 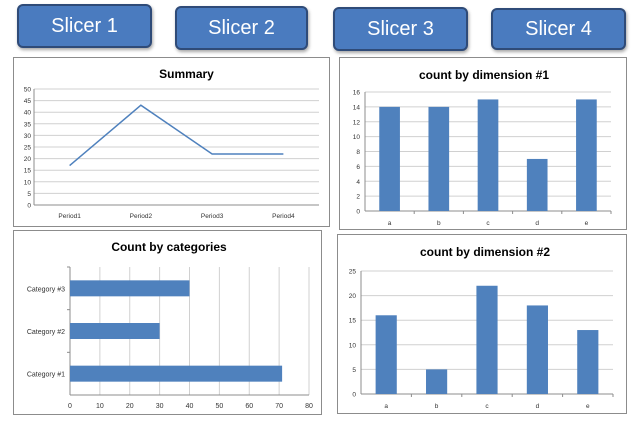 I want to click on x-tick-label: 30, so click(x=160, y=406).